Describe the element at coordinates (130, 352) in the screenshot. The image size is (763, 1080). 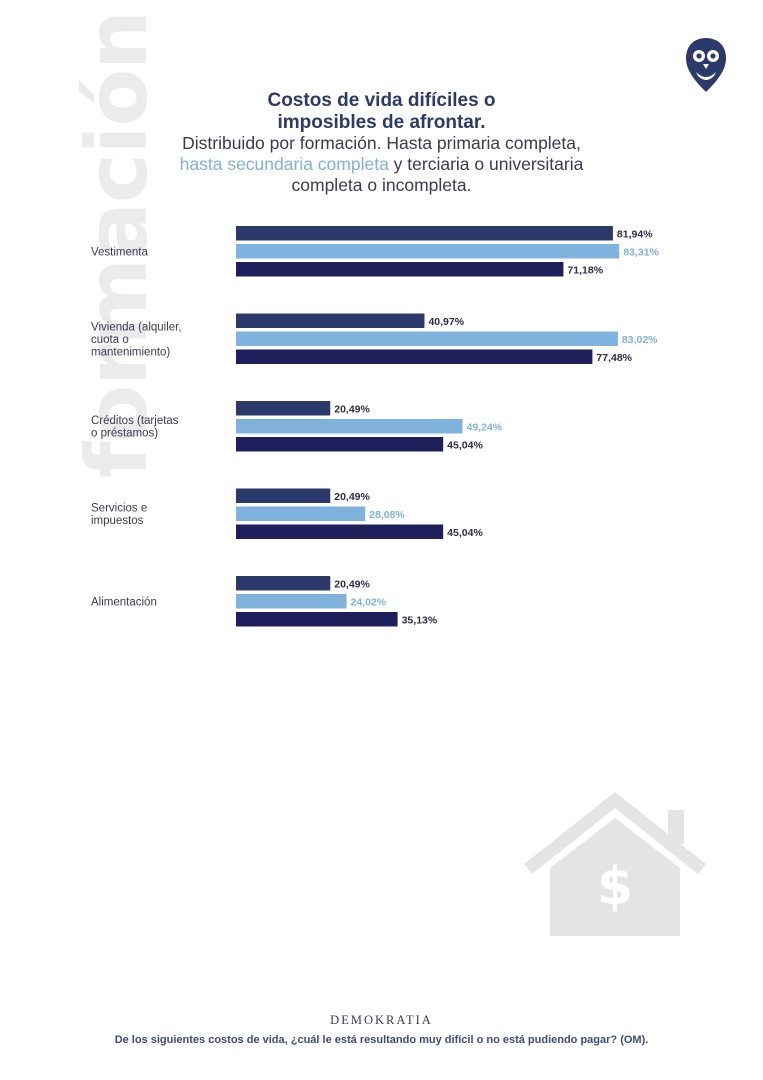
I see `category-label: mantenimiento)` at that location.